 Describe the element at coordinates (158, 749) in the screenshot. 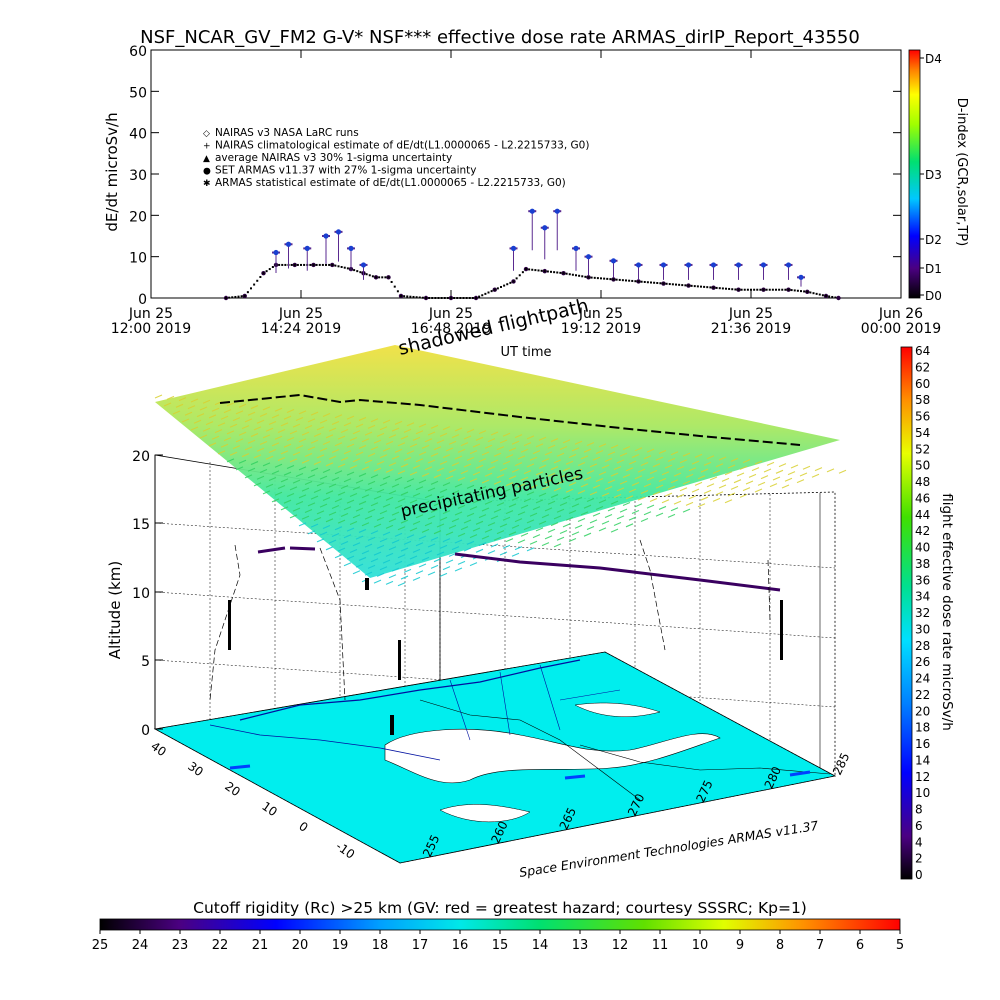

I see `latitude-tick-label: 40` at that location.